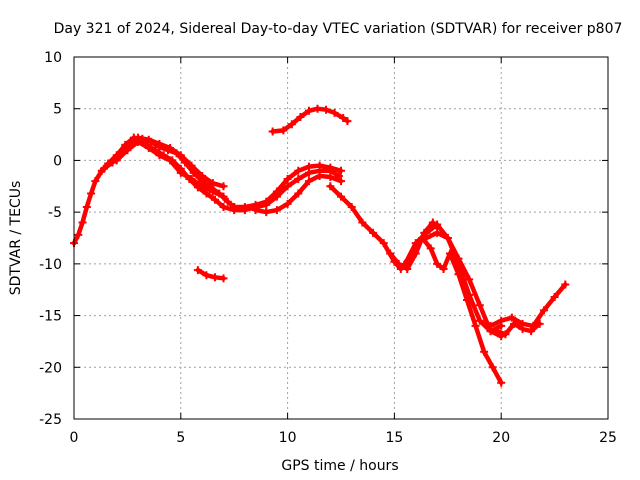 Image resolution: width=640 pixels, height=480 pixels. I want to click on y-tick-labels: -25 -20 -15 -10 -5 0 5 10, so click(50, 239).